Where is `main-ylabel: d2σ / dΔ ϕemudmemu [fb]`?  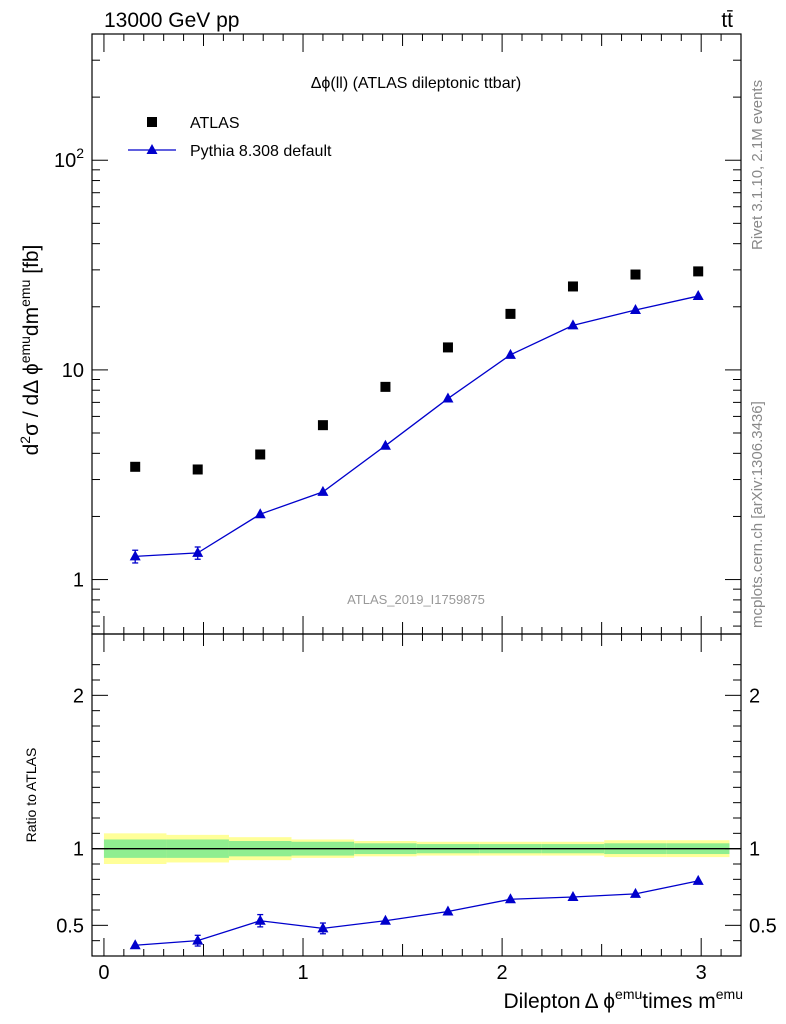
main-ylabel: d2σ / dΔ ϕemudmemu [fb] is located at coordinates (30, 350).